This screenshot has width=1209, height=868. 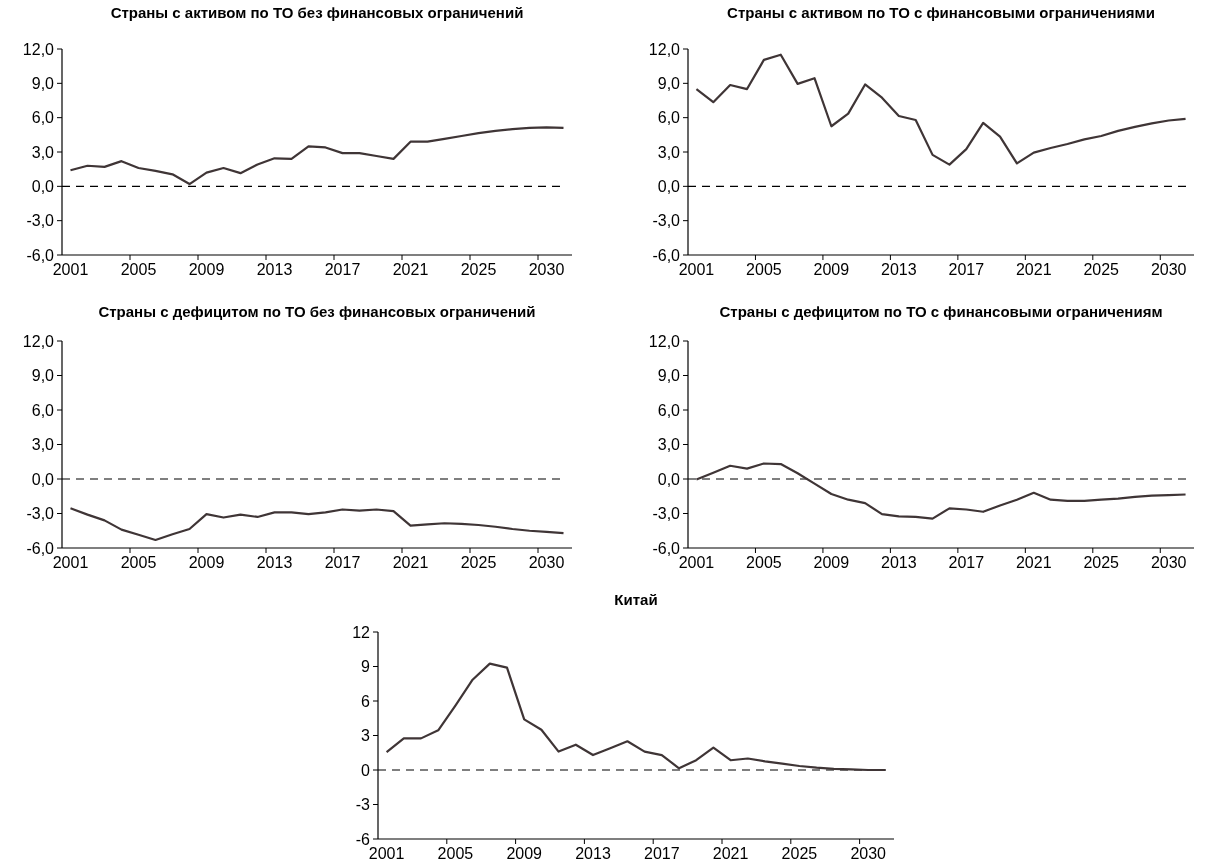 I want to click on chart-title: Страны с активом по ТО без финансовых ограничений, so click(x=317, y=12).